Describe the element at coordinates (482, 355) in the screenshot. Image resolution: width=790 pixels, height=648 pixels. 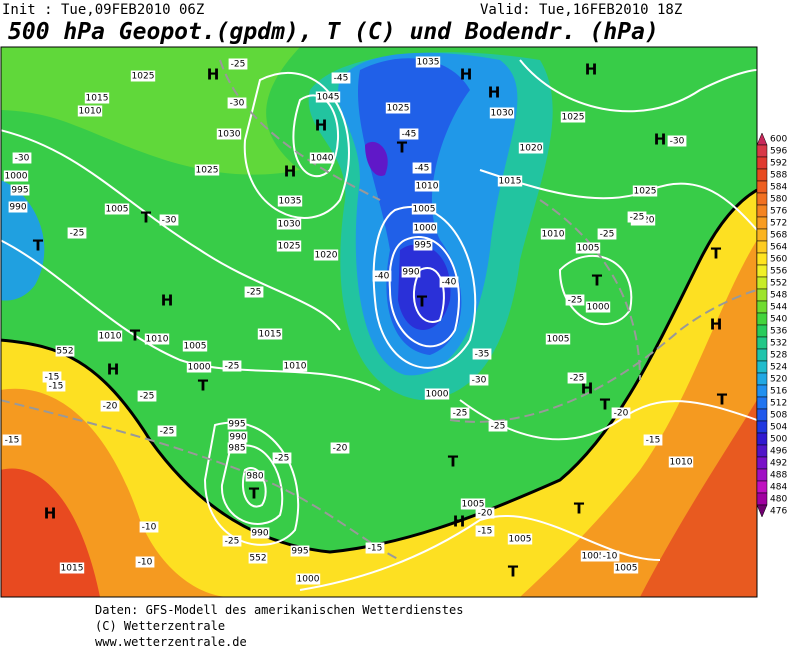
I see `contour-label: -35` at that location.